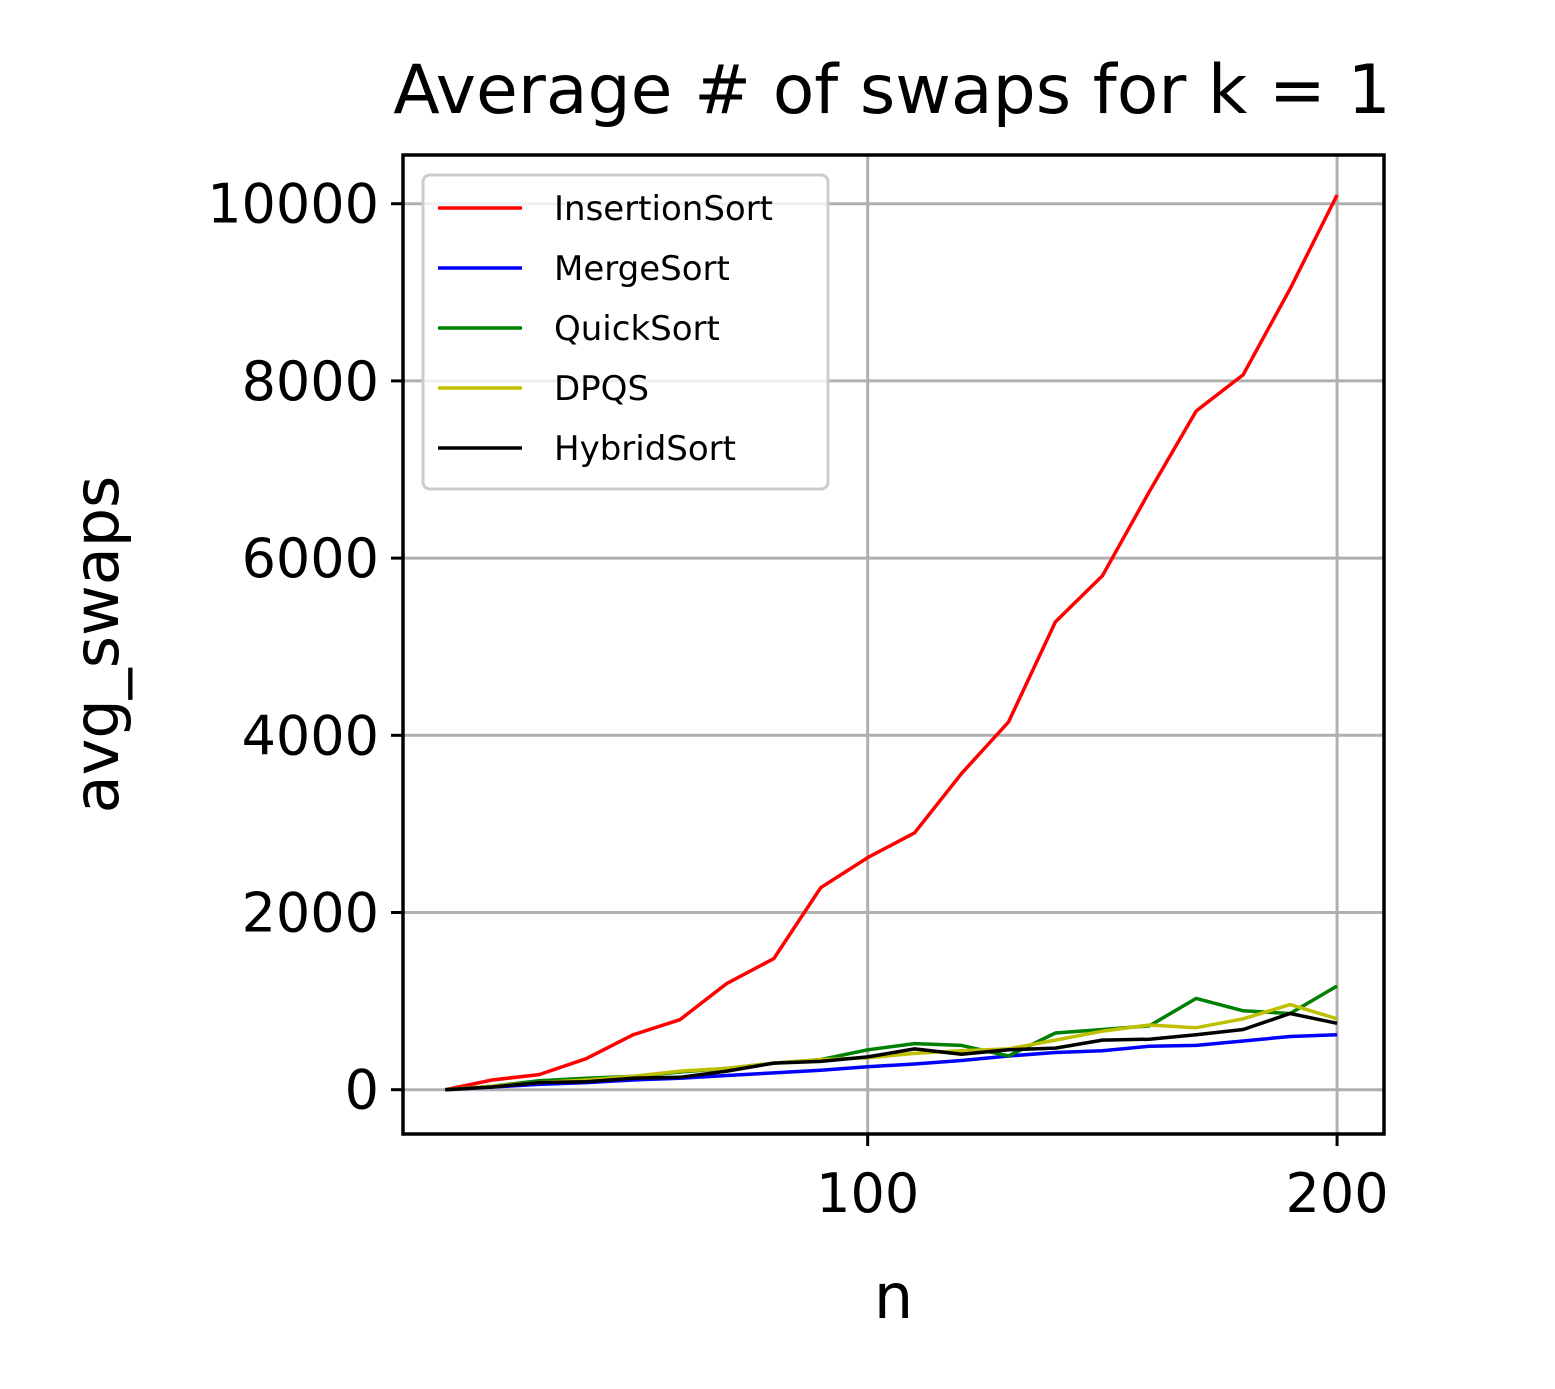 Image resolution: width=1555 pixels, height=1389 pixels. I want to click on legend-box, so click(625, 332).